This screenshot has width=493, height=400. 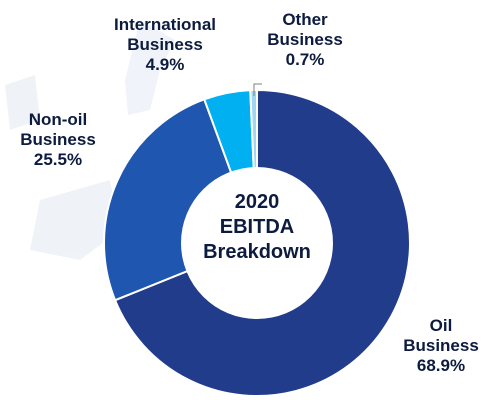 I want to click on slice-label-oil-line-2: Business, so click(x=441, y=345).